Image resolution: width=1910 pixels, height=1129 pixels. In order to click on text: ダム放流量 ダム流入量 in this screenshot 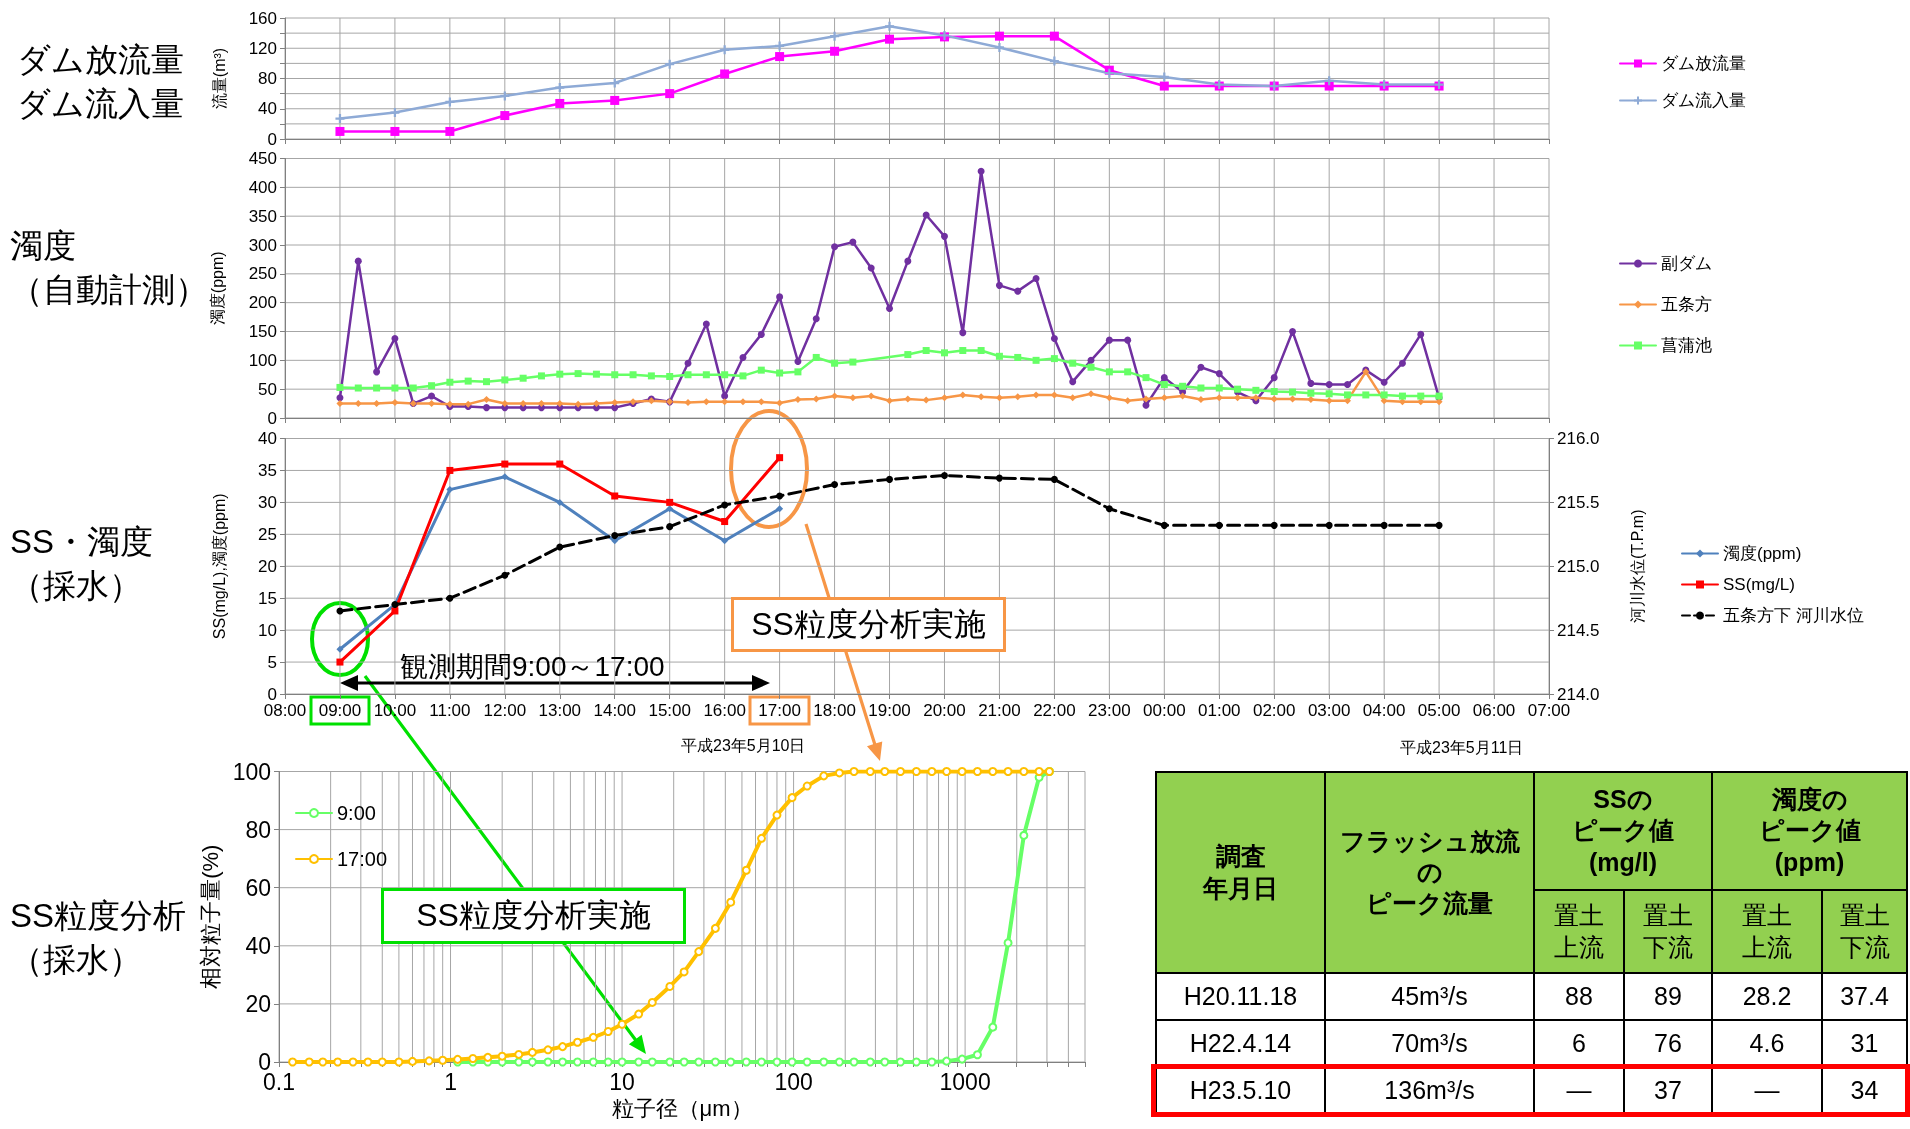, I will do `click(100, 81)`.